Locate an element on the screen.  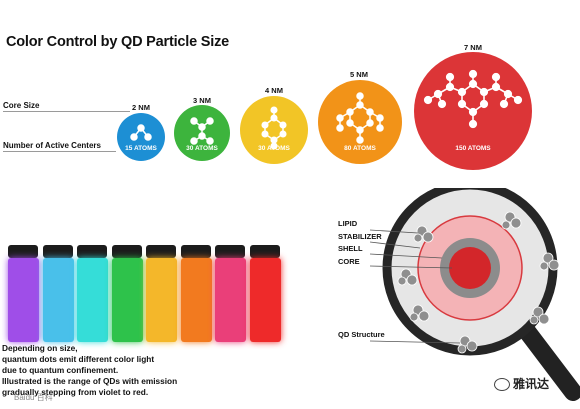
source-watermark: Baidu 百科 is located at coordinates (33, 397).